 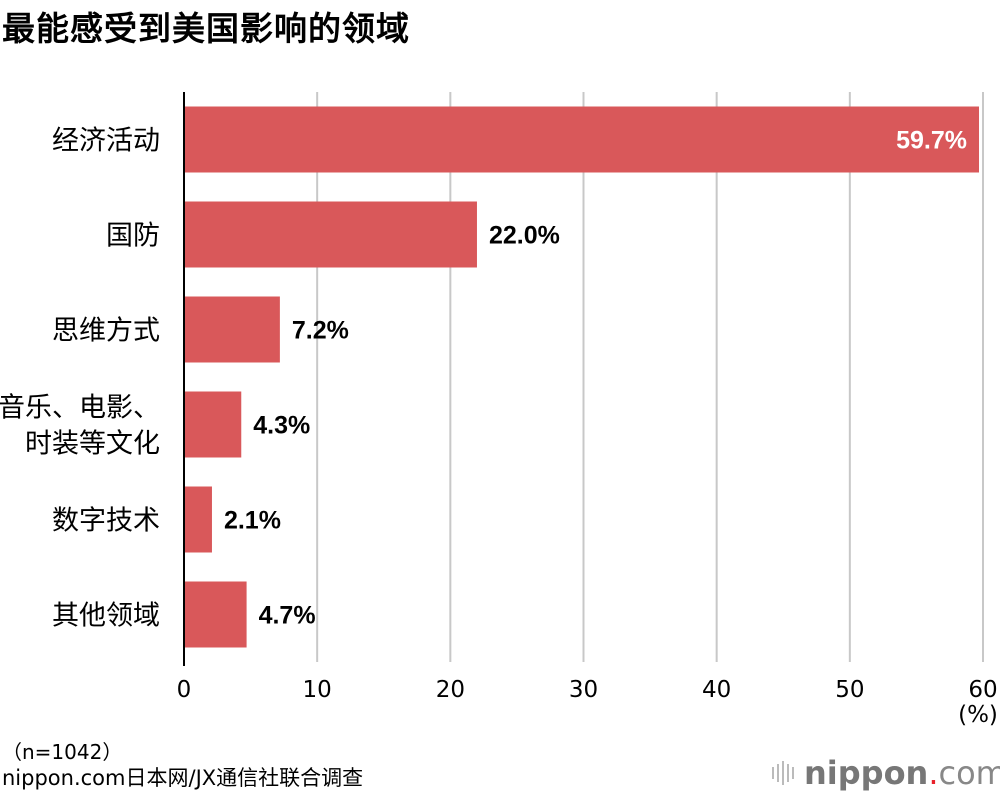 What do you see at coordinates (317, 690) in the screenshot?
I see `x-tick-label: 10` at bounding box center [317, 690].